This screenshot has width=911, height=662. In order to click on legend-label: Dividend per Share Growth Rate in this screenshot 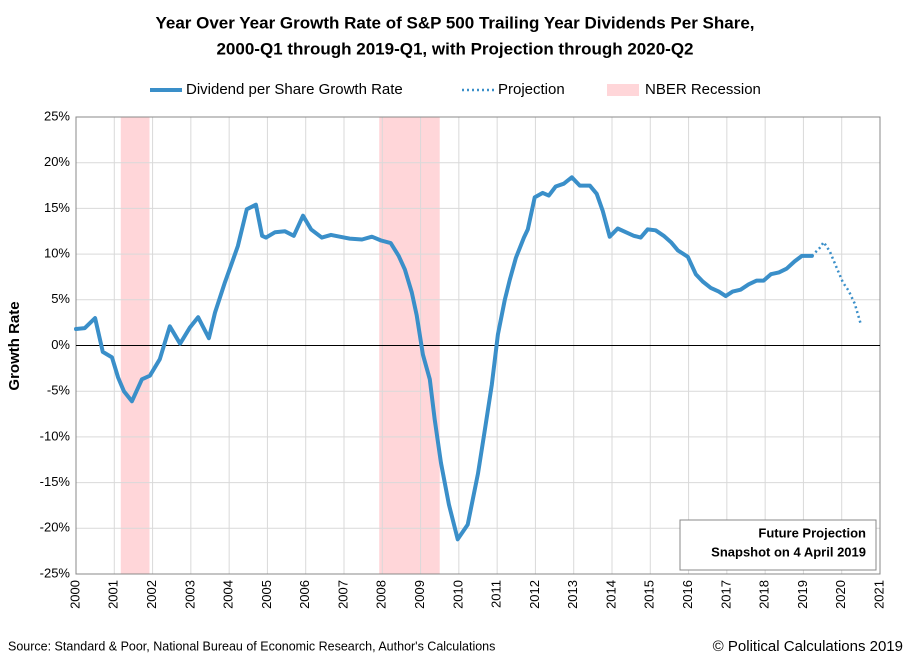, I will do `click(294, 89)`.